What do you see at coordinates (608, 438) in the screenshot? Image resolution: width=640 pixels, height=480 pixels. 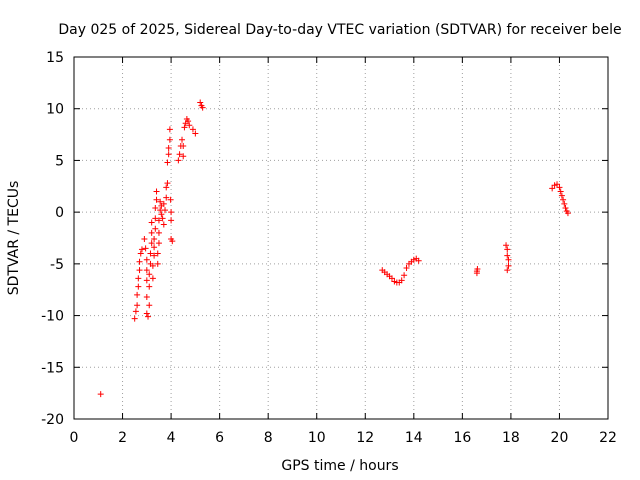 I see `x-tick-label: 22` at bounding box center [608, 438].